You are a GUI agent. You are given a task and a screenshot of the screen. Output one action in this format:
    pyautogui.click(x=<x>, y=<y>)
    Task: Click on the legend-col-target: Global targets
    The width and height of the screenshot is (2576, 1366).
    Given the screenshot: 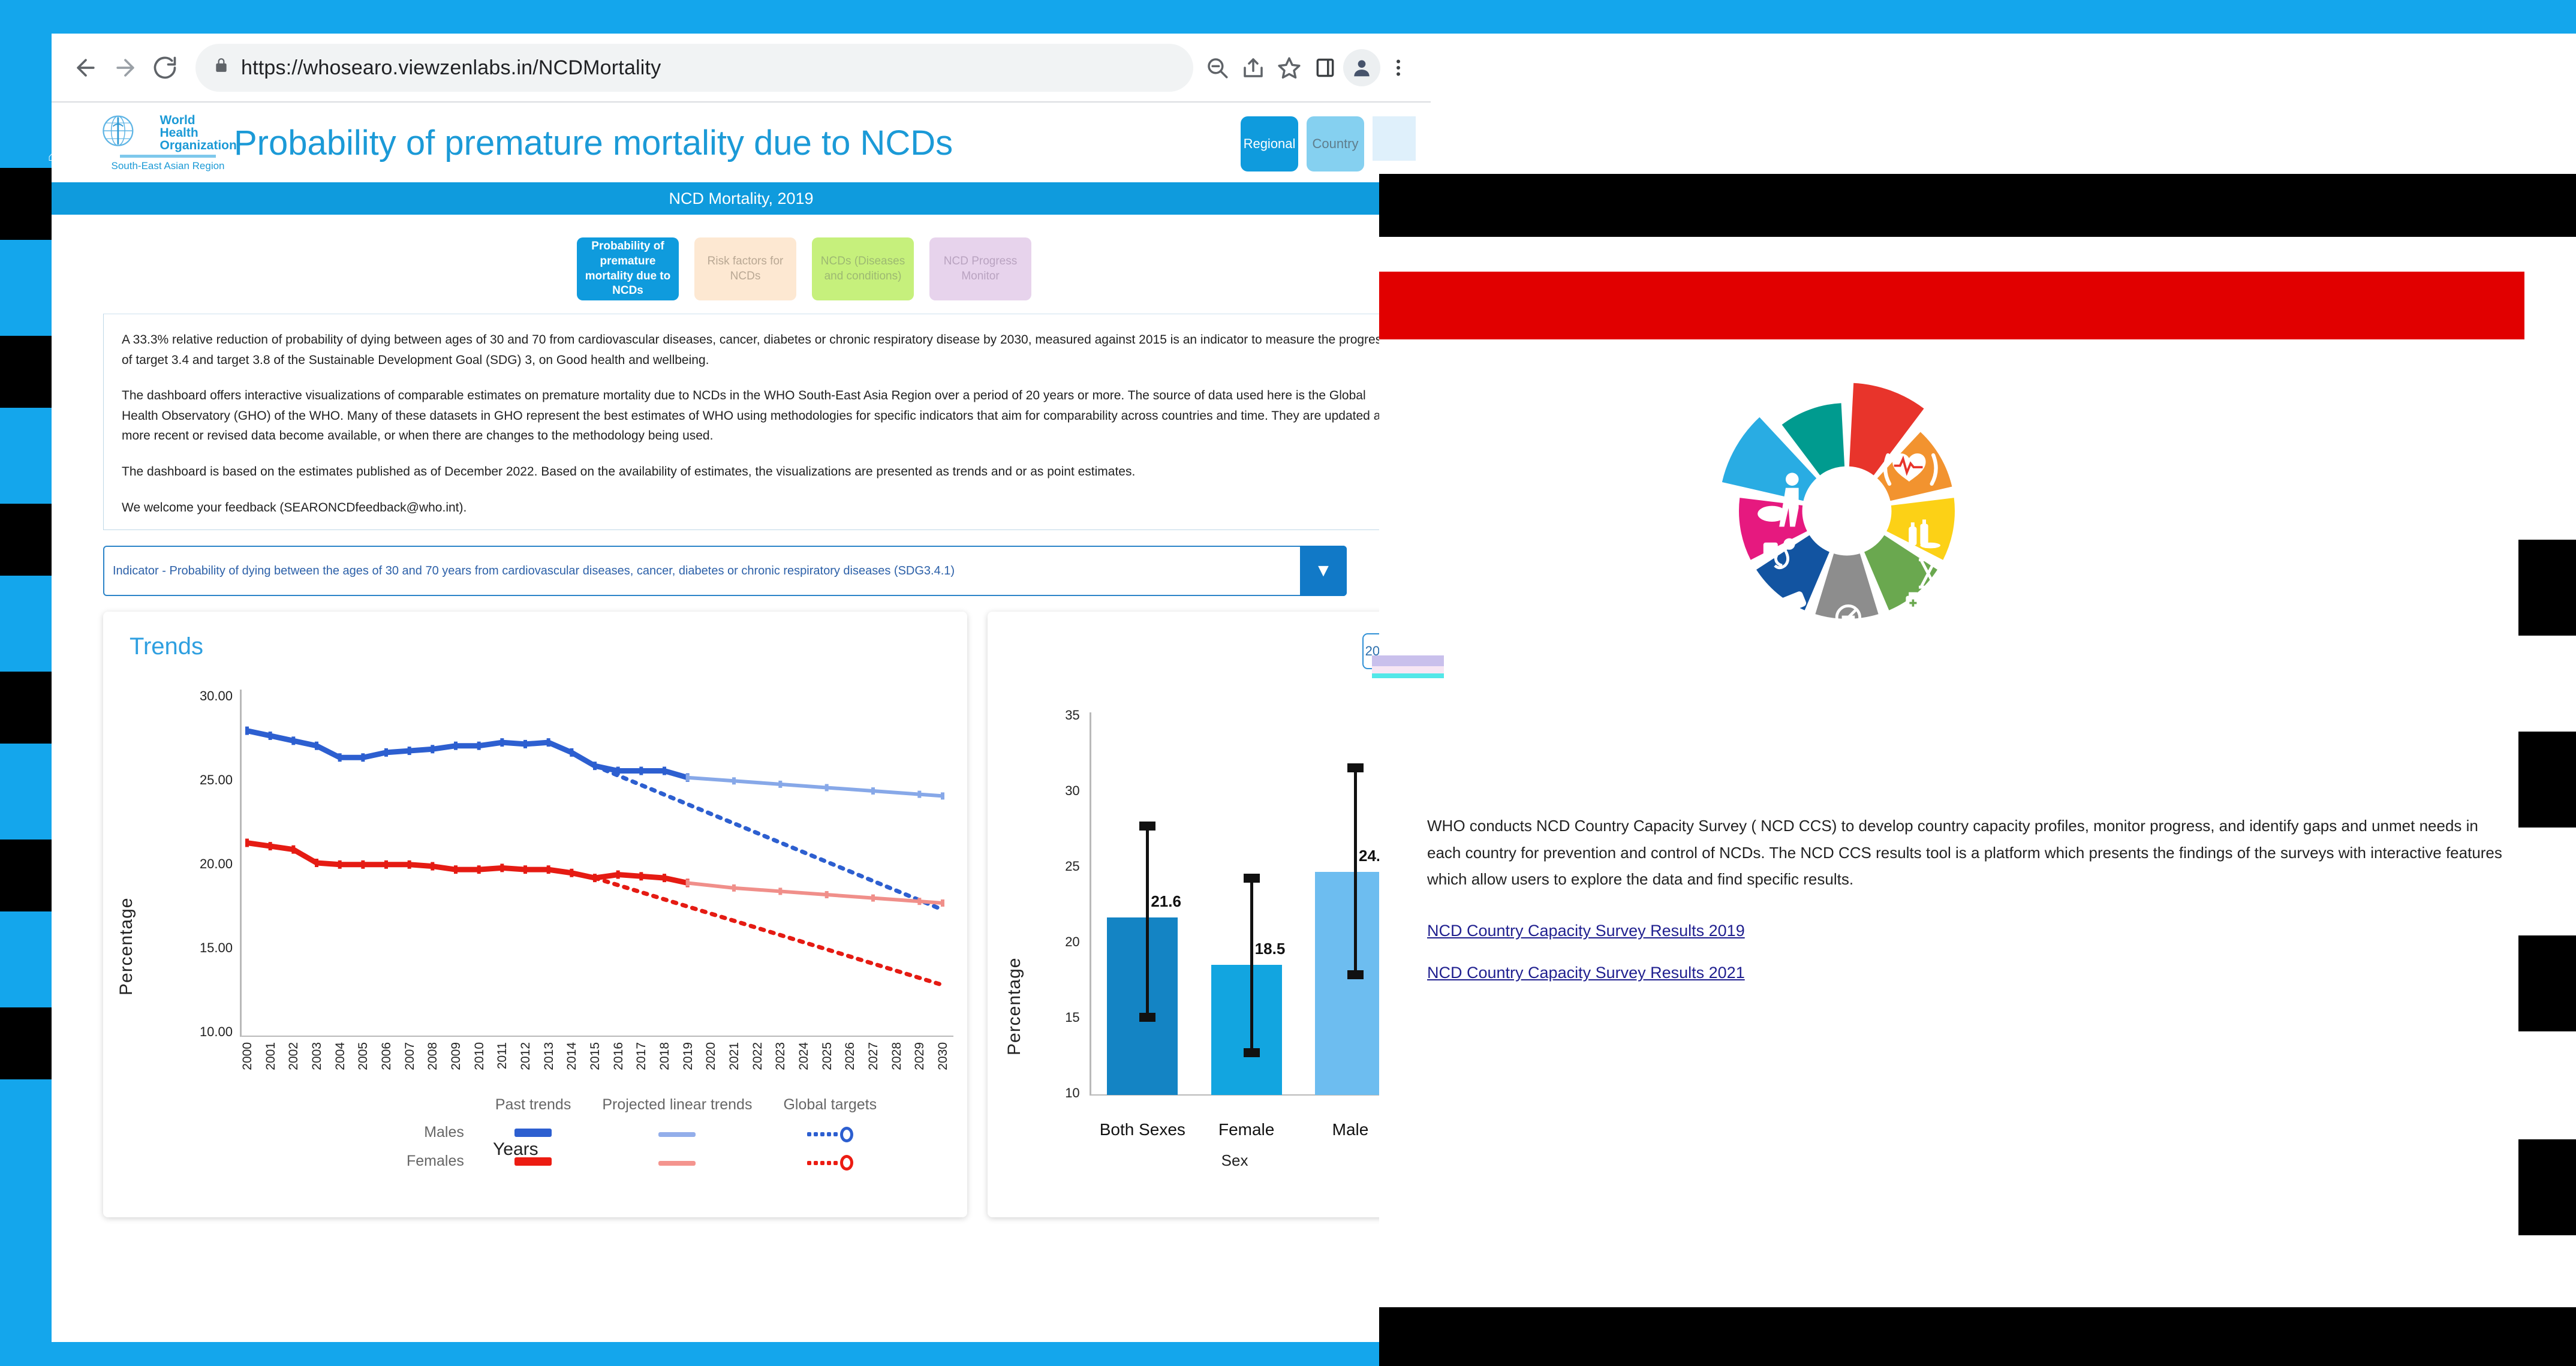 What is the action you would take?
    pyautogui.click(x=830, y=1105)
    